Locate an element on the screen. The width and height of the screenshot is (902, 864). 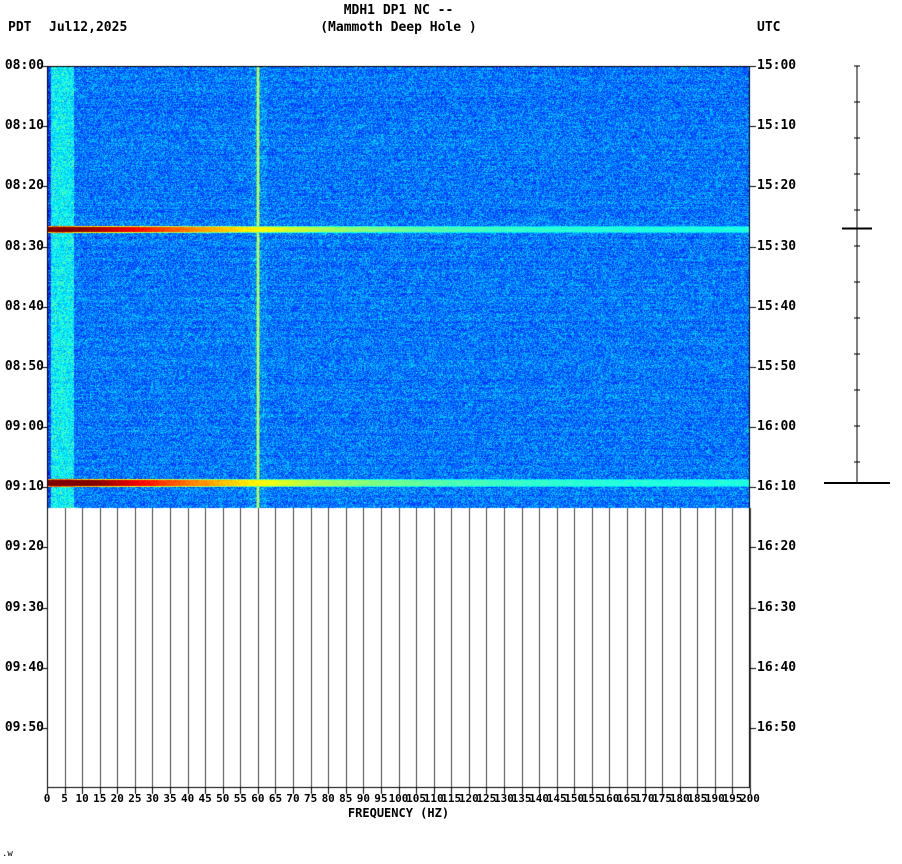
freq-tick-150: 150 is located at coordinates (574, 798).